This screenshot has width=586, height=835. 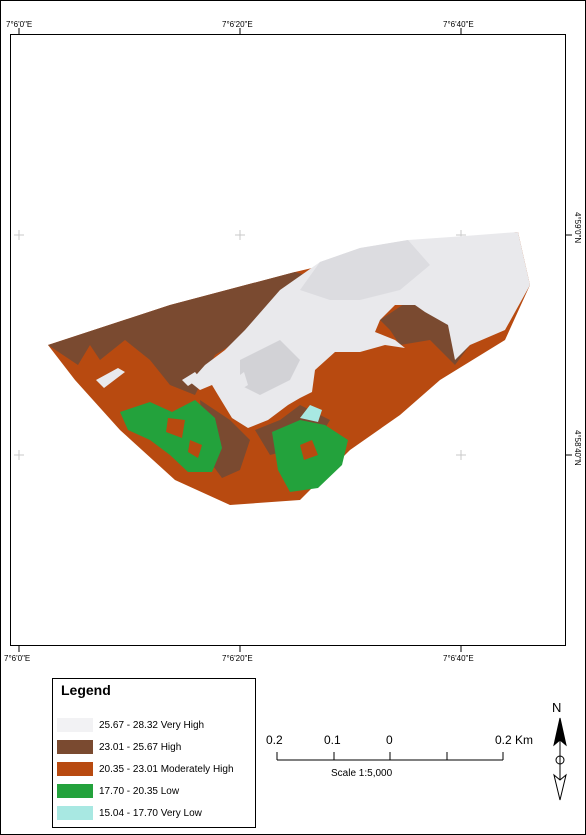 I want to click on scale-caption: Scale 1:5,000, so click(x=362, y=773).